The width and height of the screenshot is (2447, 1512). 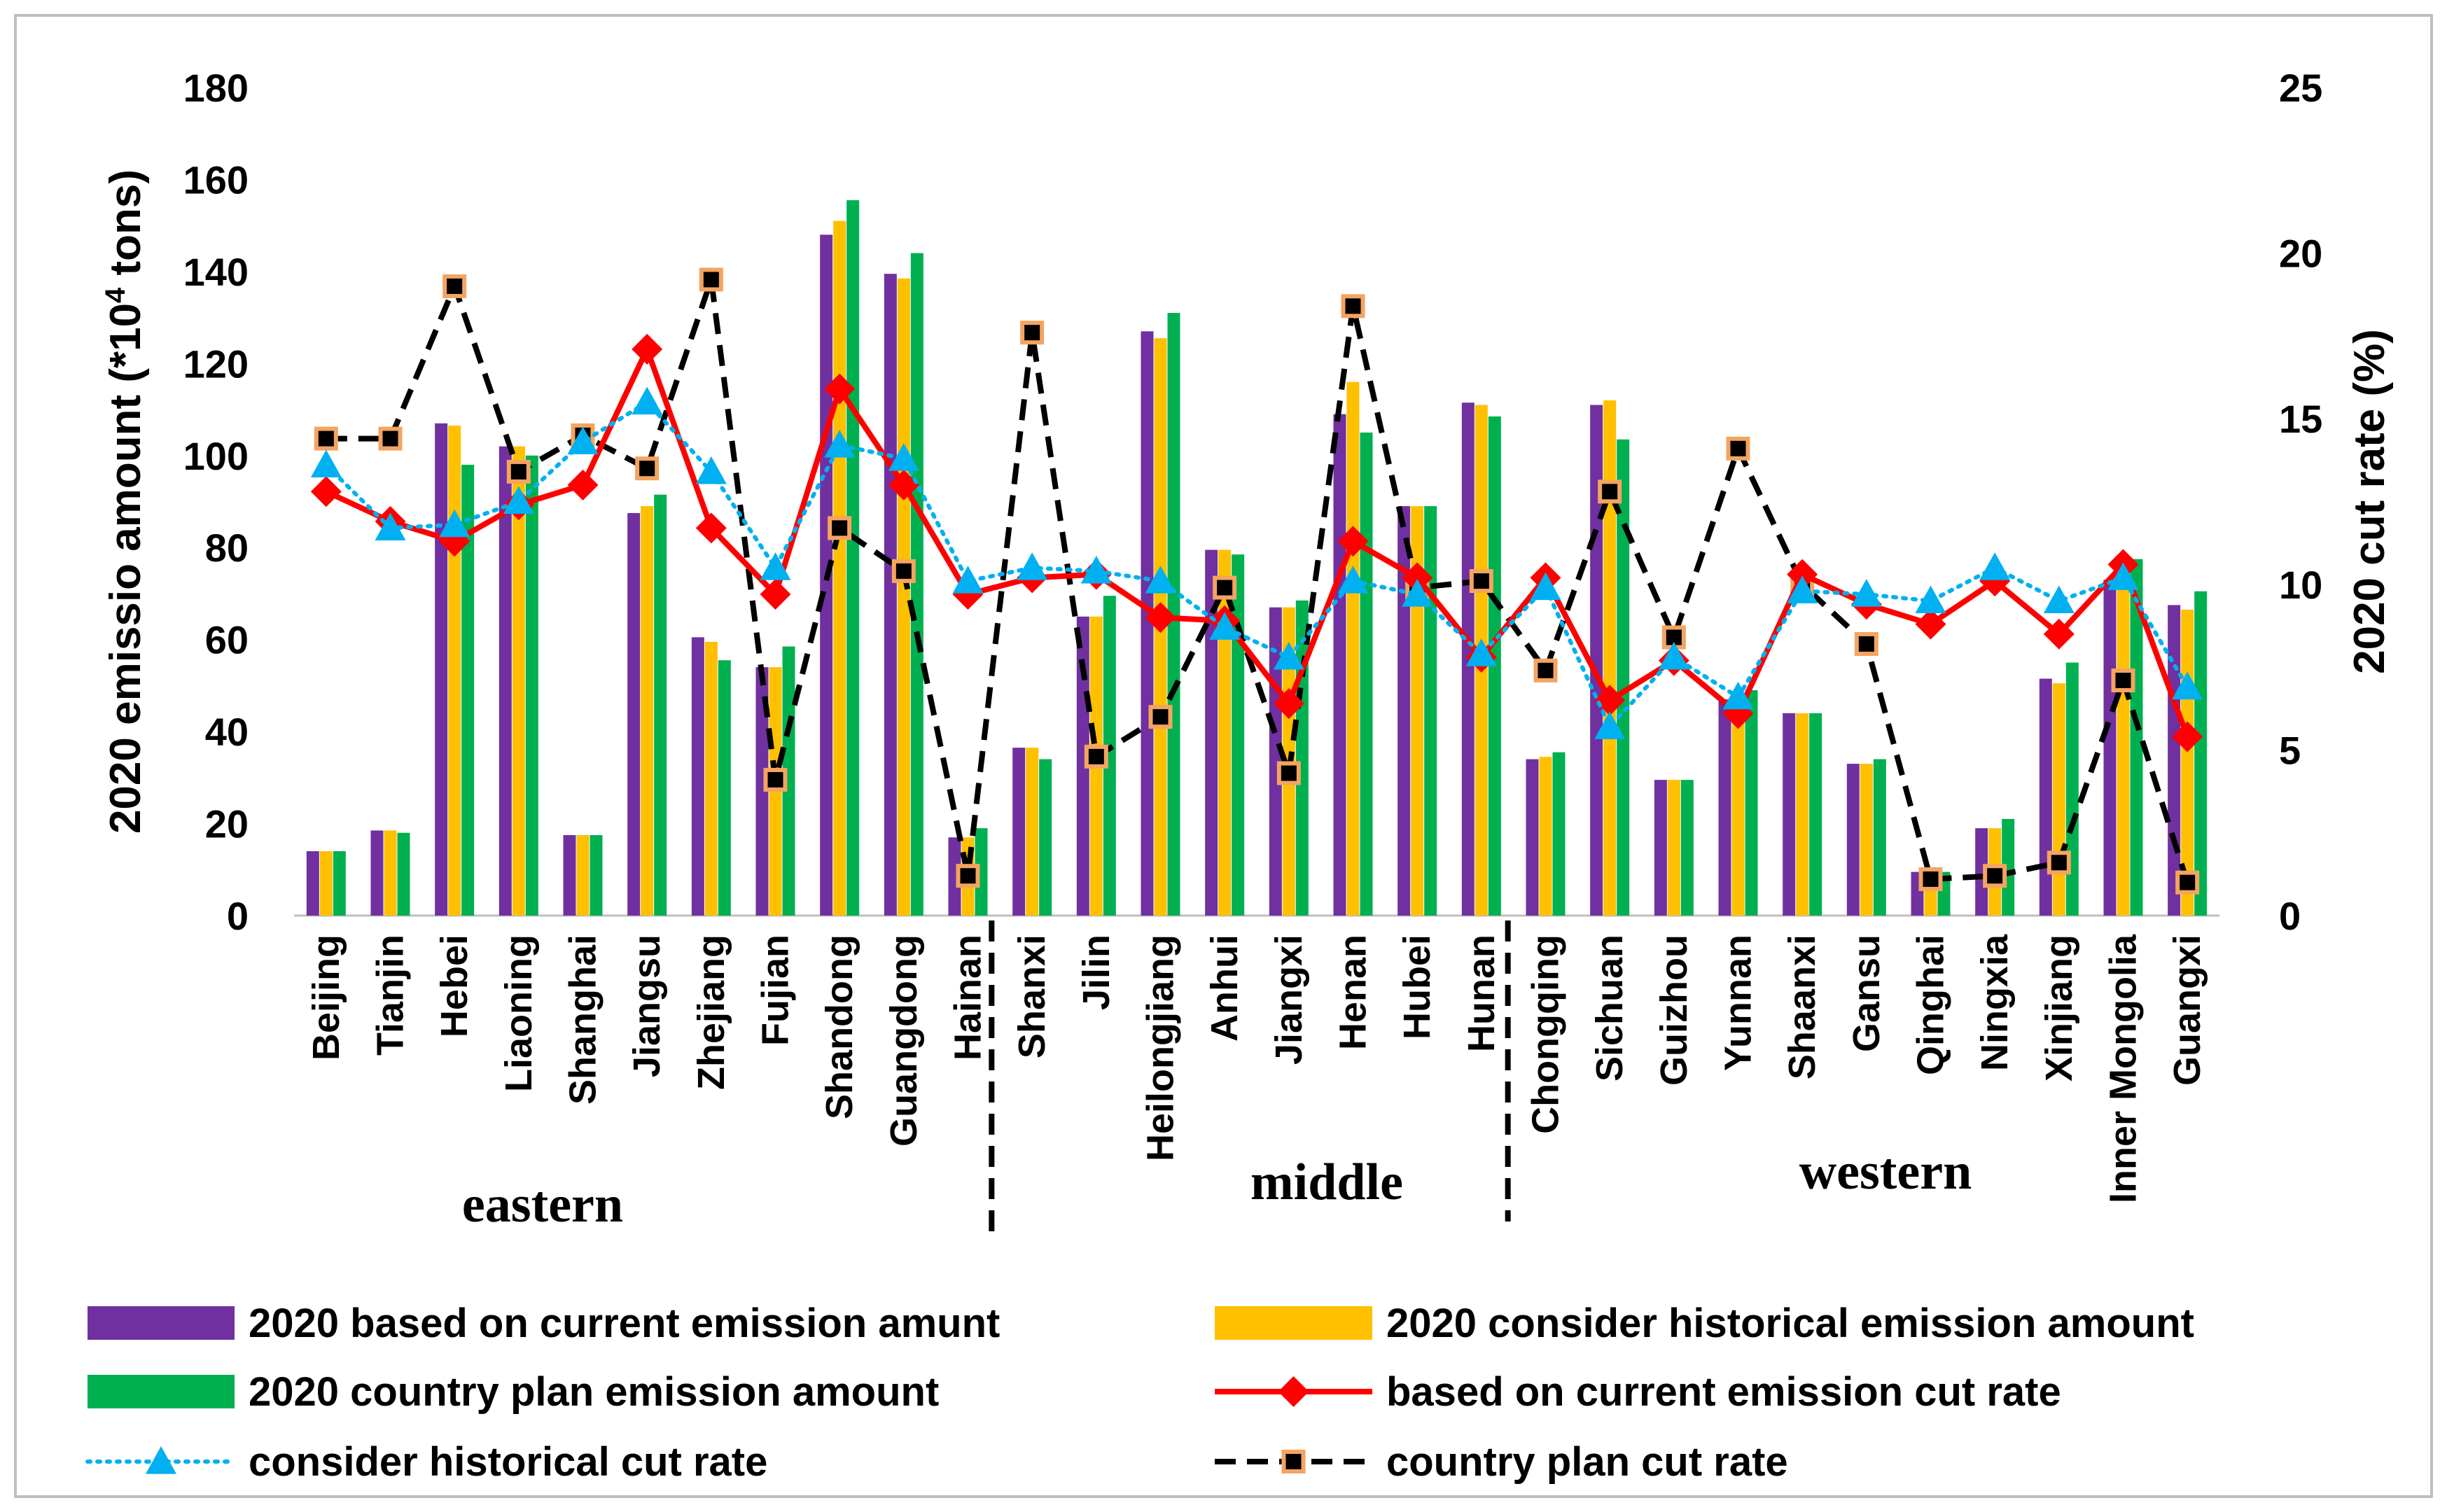 I want to click on category-label: Anhui, so click(x=1225, y=988).